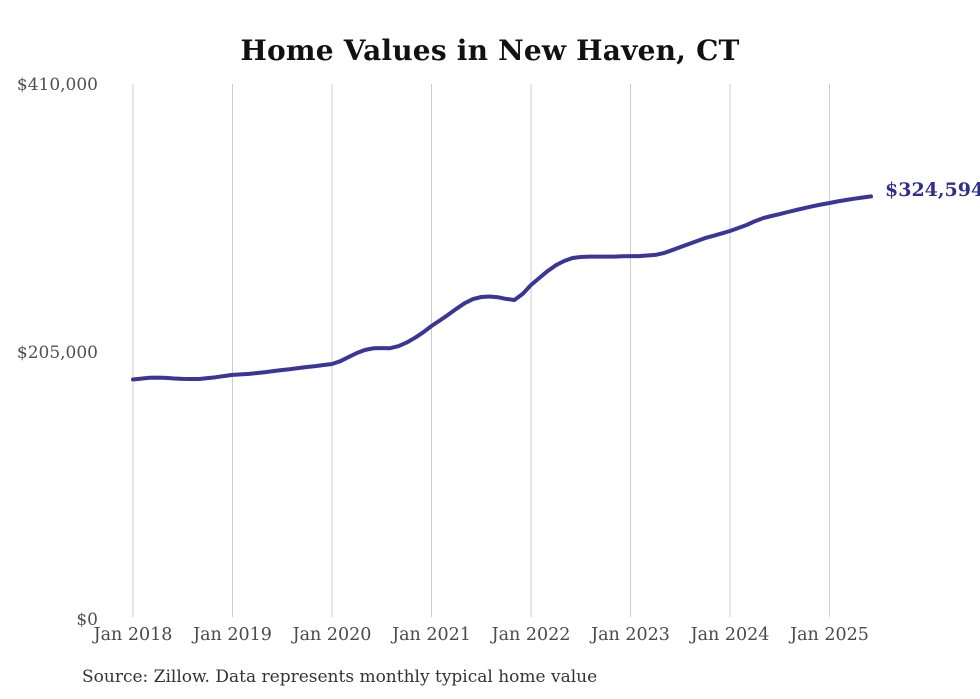 This screenshot has width=980, height=699. I want to click on y-tick-label: $205,000, so click(57, 352).